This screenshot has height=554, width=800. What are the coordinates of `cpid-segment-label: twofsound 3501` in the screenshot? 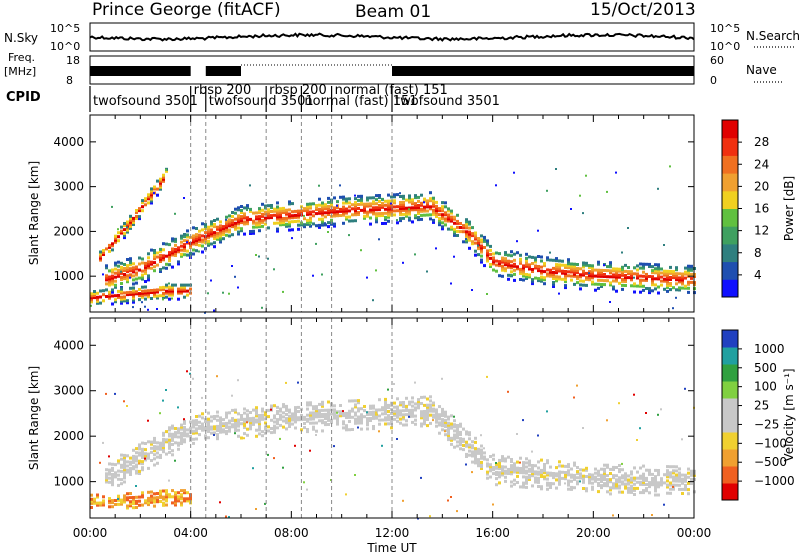 It's located at (261, 101).